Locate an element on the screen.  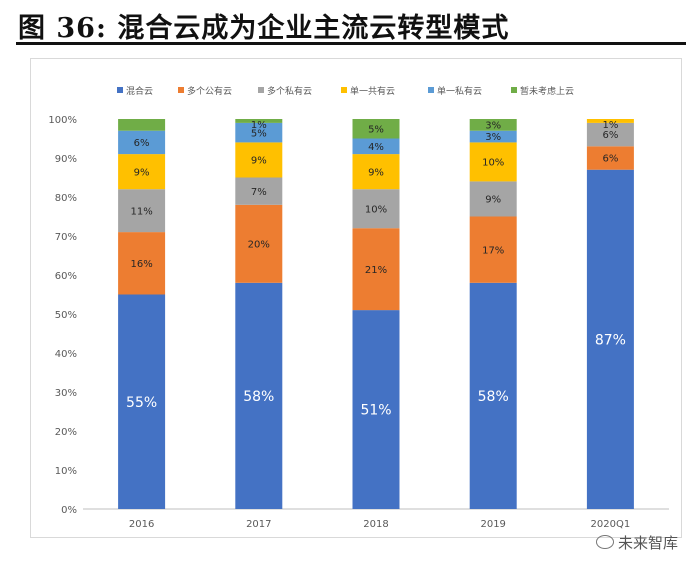
figure-title: 图 36: 混合云成为企业主流云转型模式 is located at coordinates (264, 28).